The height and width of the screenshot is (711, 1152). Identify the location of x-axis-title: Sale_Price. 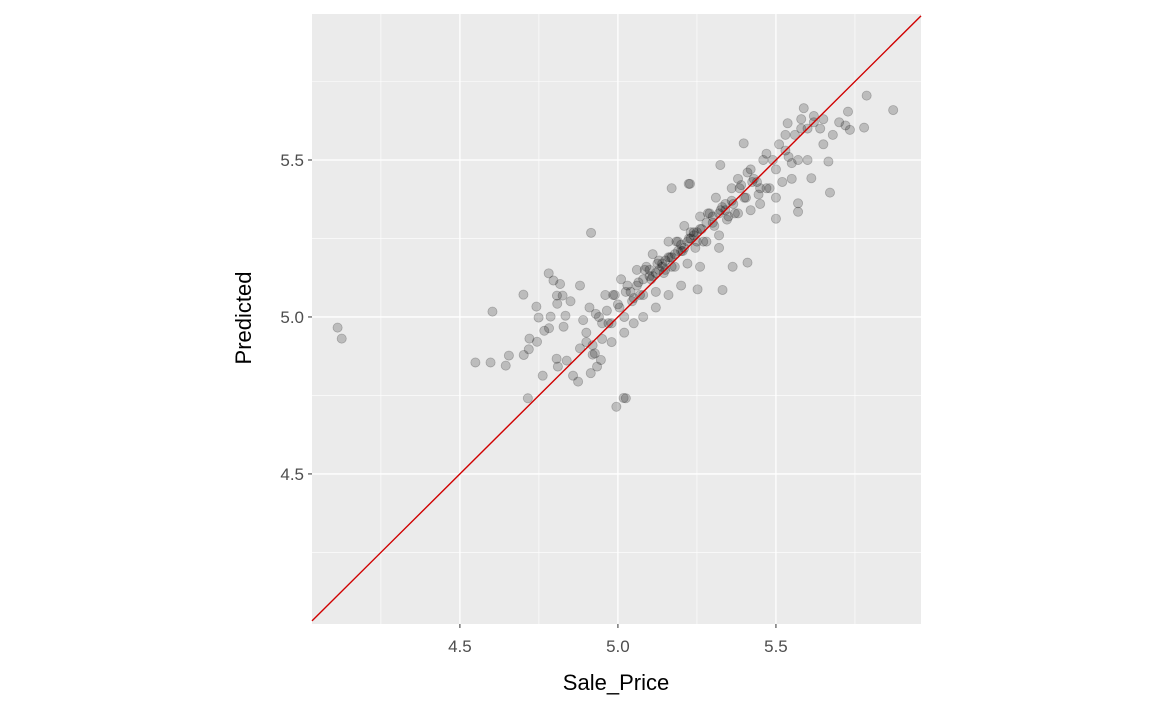
(616, 682).